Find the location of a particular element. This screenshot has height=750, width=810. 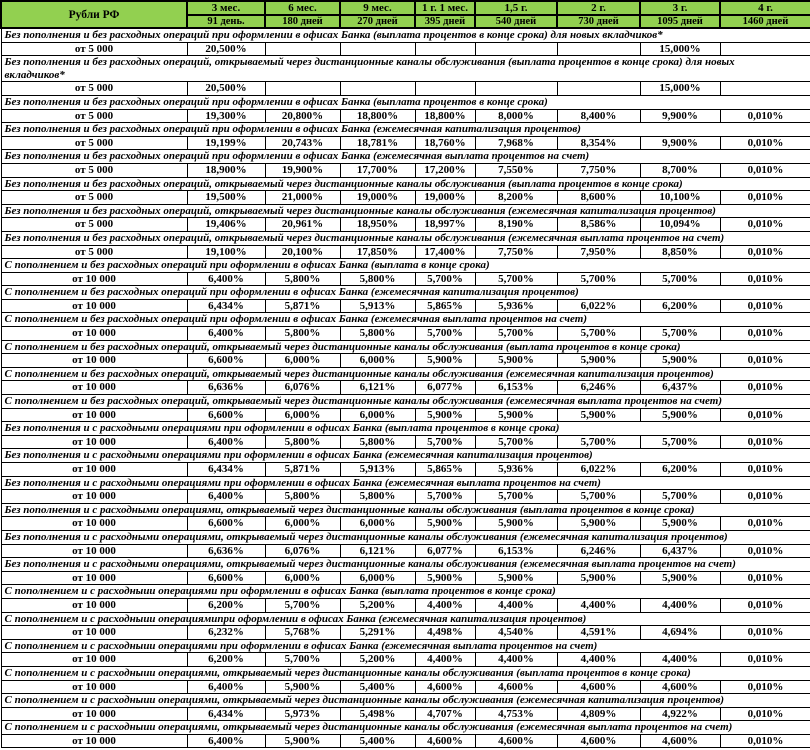

rate-cell: 6,121% is located at coordinates (377, 551).